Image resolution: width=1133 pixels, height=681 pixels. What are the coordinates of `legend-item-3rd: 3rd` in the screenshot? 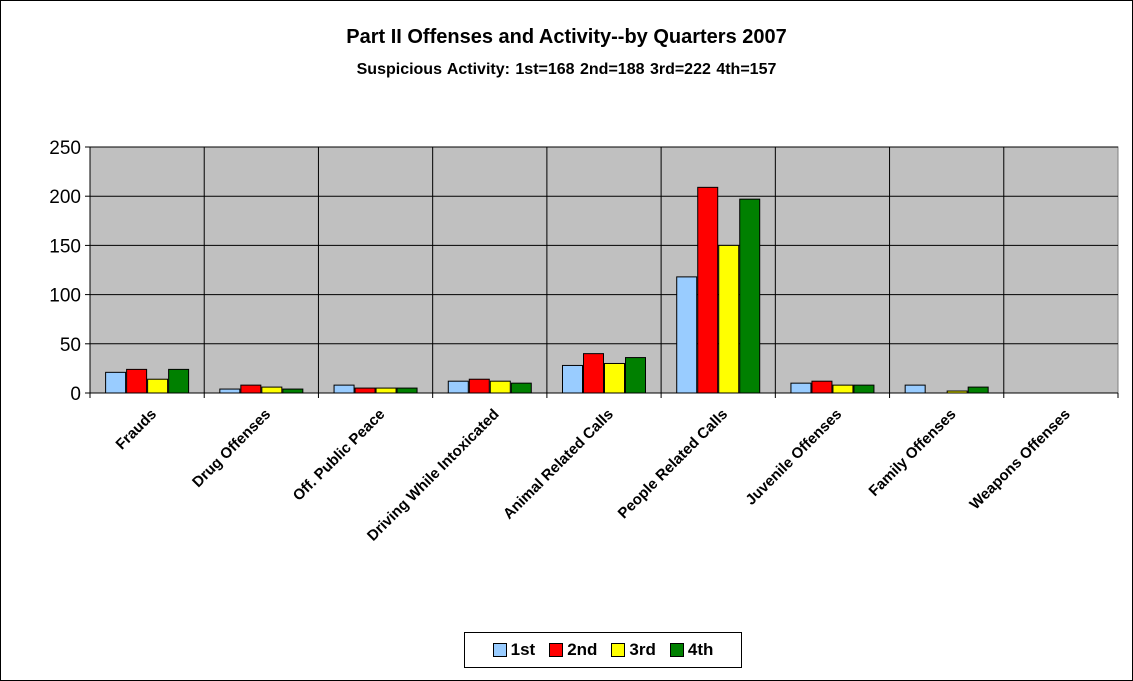 It's located at (633, 650).